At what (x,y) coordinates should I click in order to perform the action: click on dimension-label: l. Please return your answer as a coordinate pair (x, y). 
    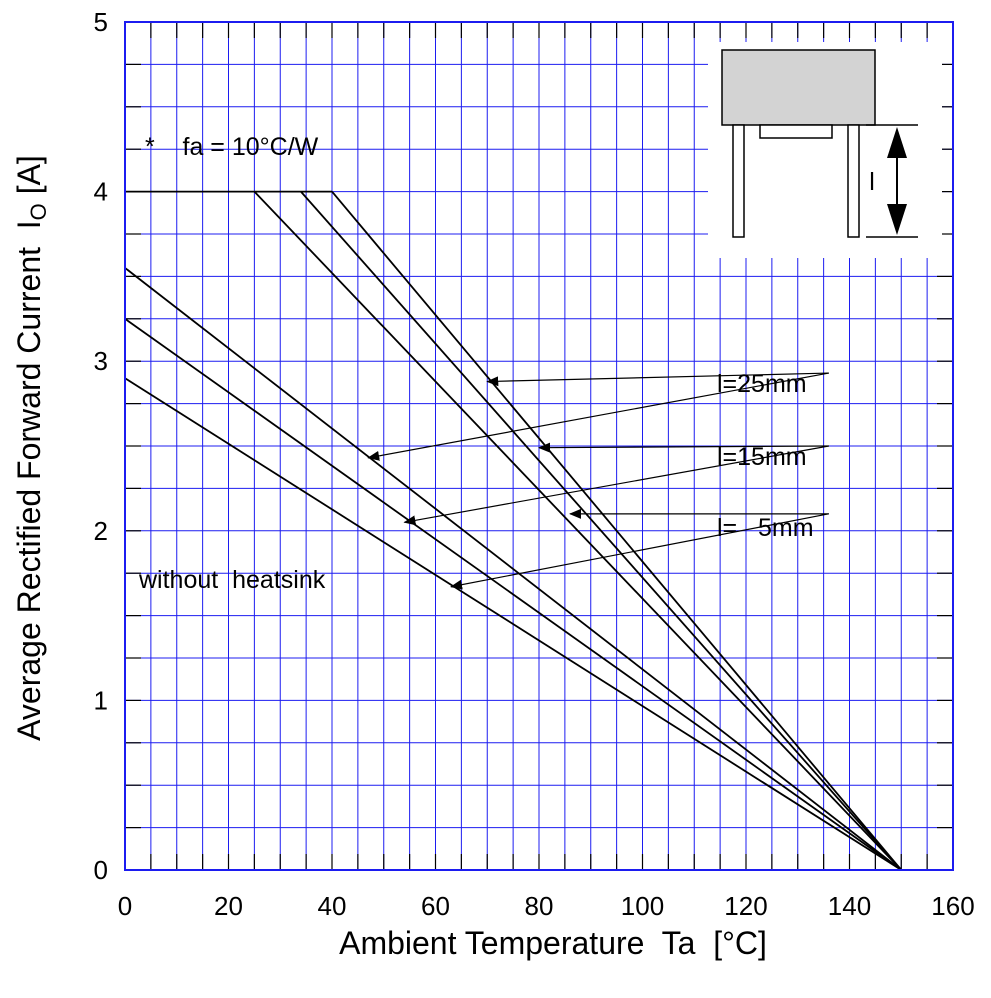
    Looking at the image, I should click on (872, 182).